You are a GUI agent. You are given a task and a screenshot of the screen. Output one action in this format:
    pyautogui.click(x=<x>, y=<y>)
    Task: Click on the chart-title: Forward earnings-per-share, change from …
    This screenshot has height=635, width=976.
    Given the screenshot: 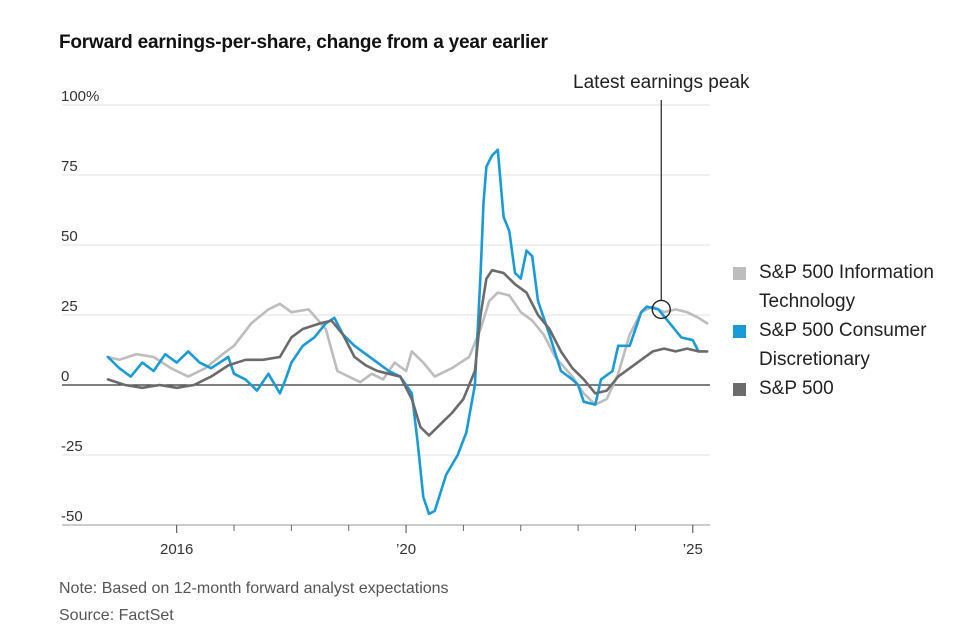 What is the action you would take?
    pyautogui.click(x=303, y=42)
    